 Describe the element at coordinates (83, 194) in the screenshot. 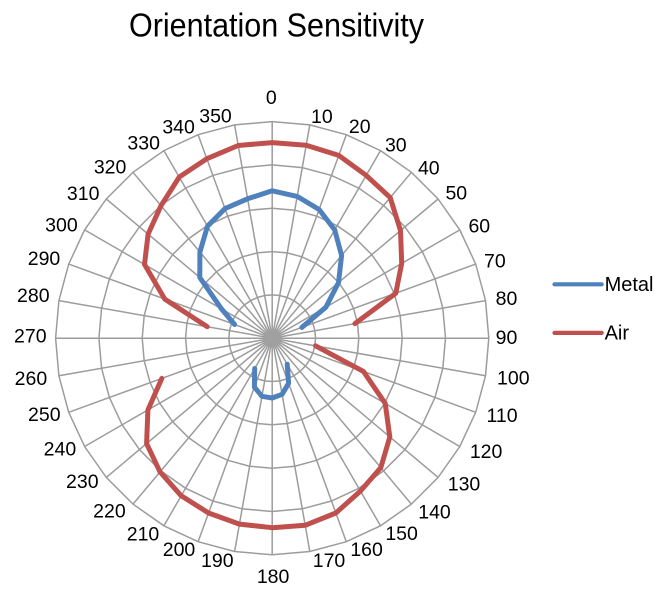

I see `svg-text: 310` at that location.